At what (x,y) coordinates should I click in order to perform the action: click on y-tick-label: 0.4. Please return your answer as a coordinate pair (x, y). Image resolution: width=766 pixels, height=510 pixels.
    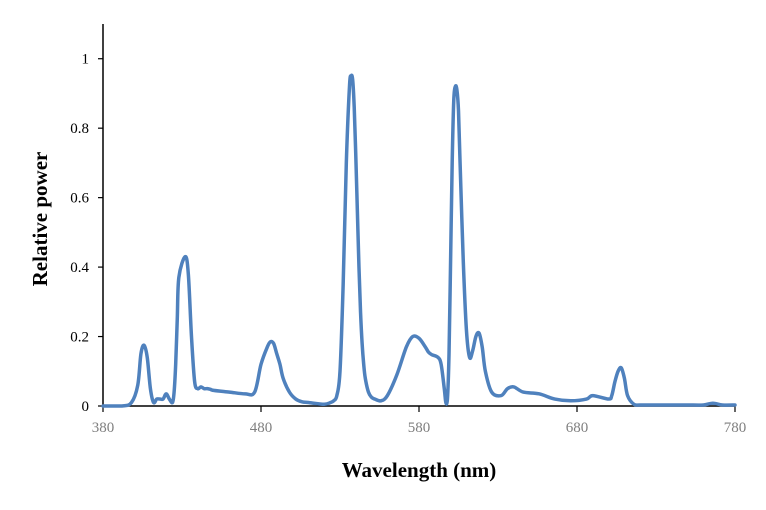
    Looking at the image, I should click on (79, 268).